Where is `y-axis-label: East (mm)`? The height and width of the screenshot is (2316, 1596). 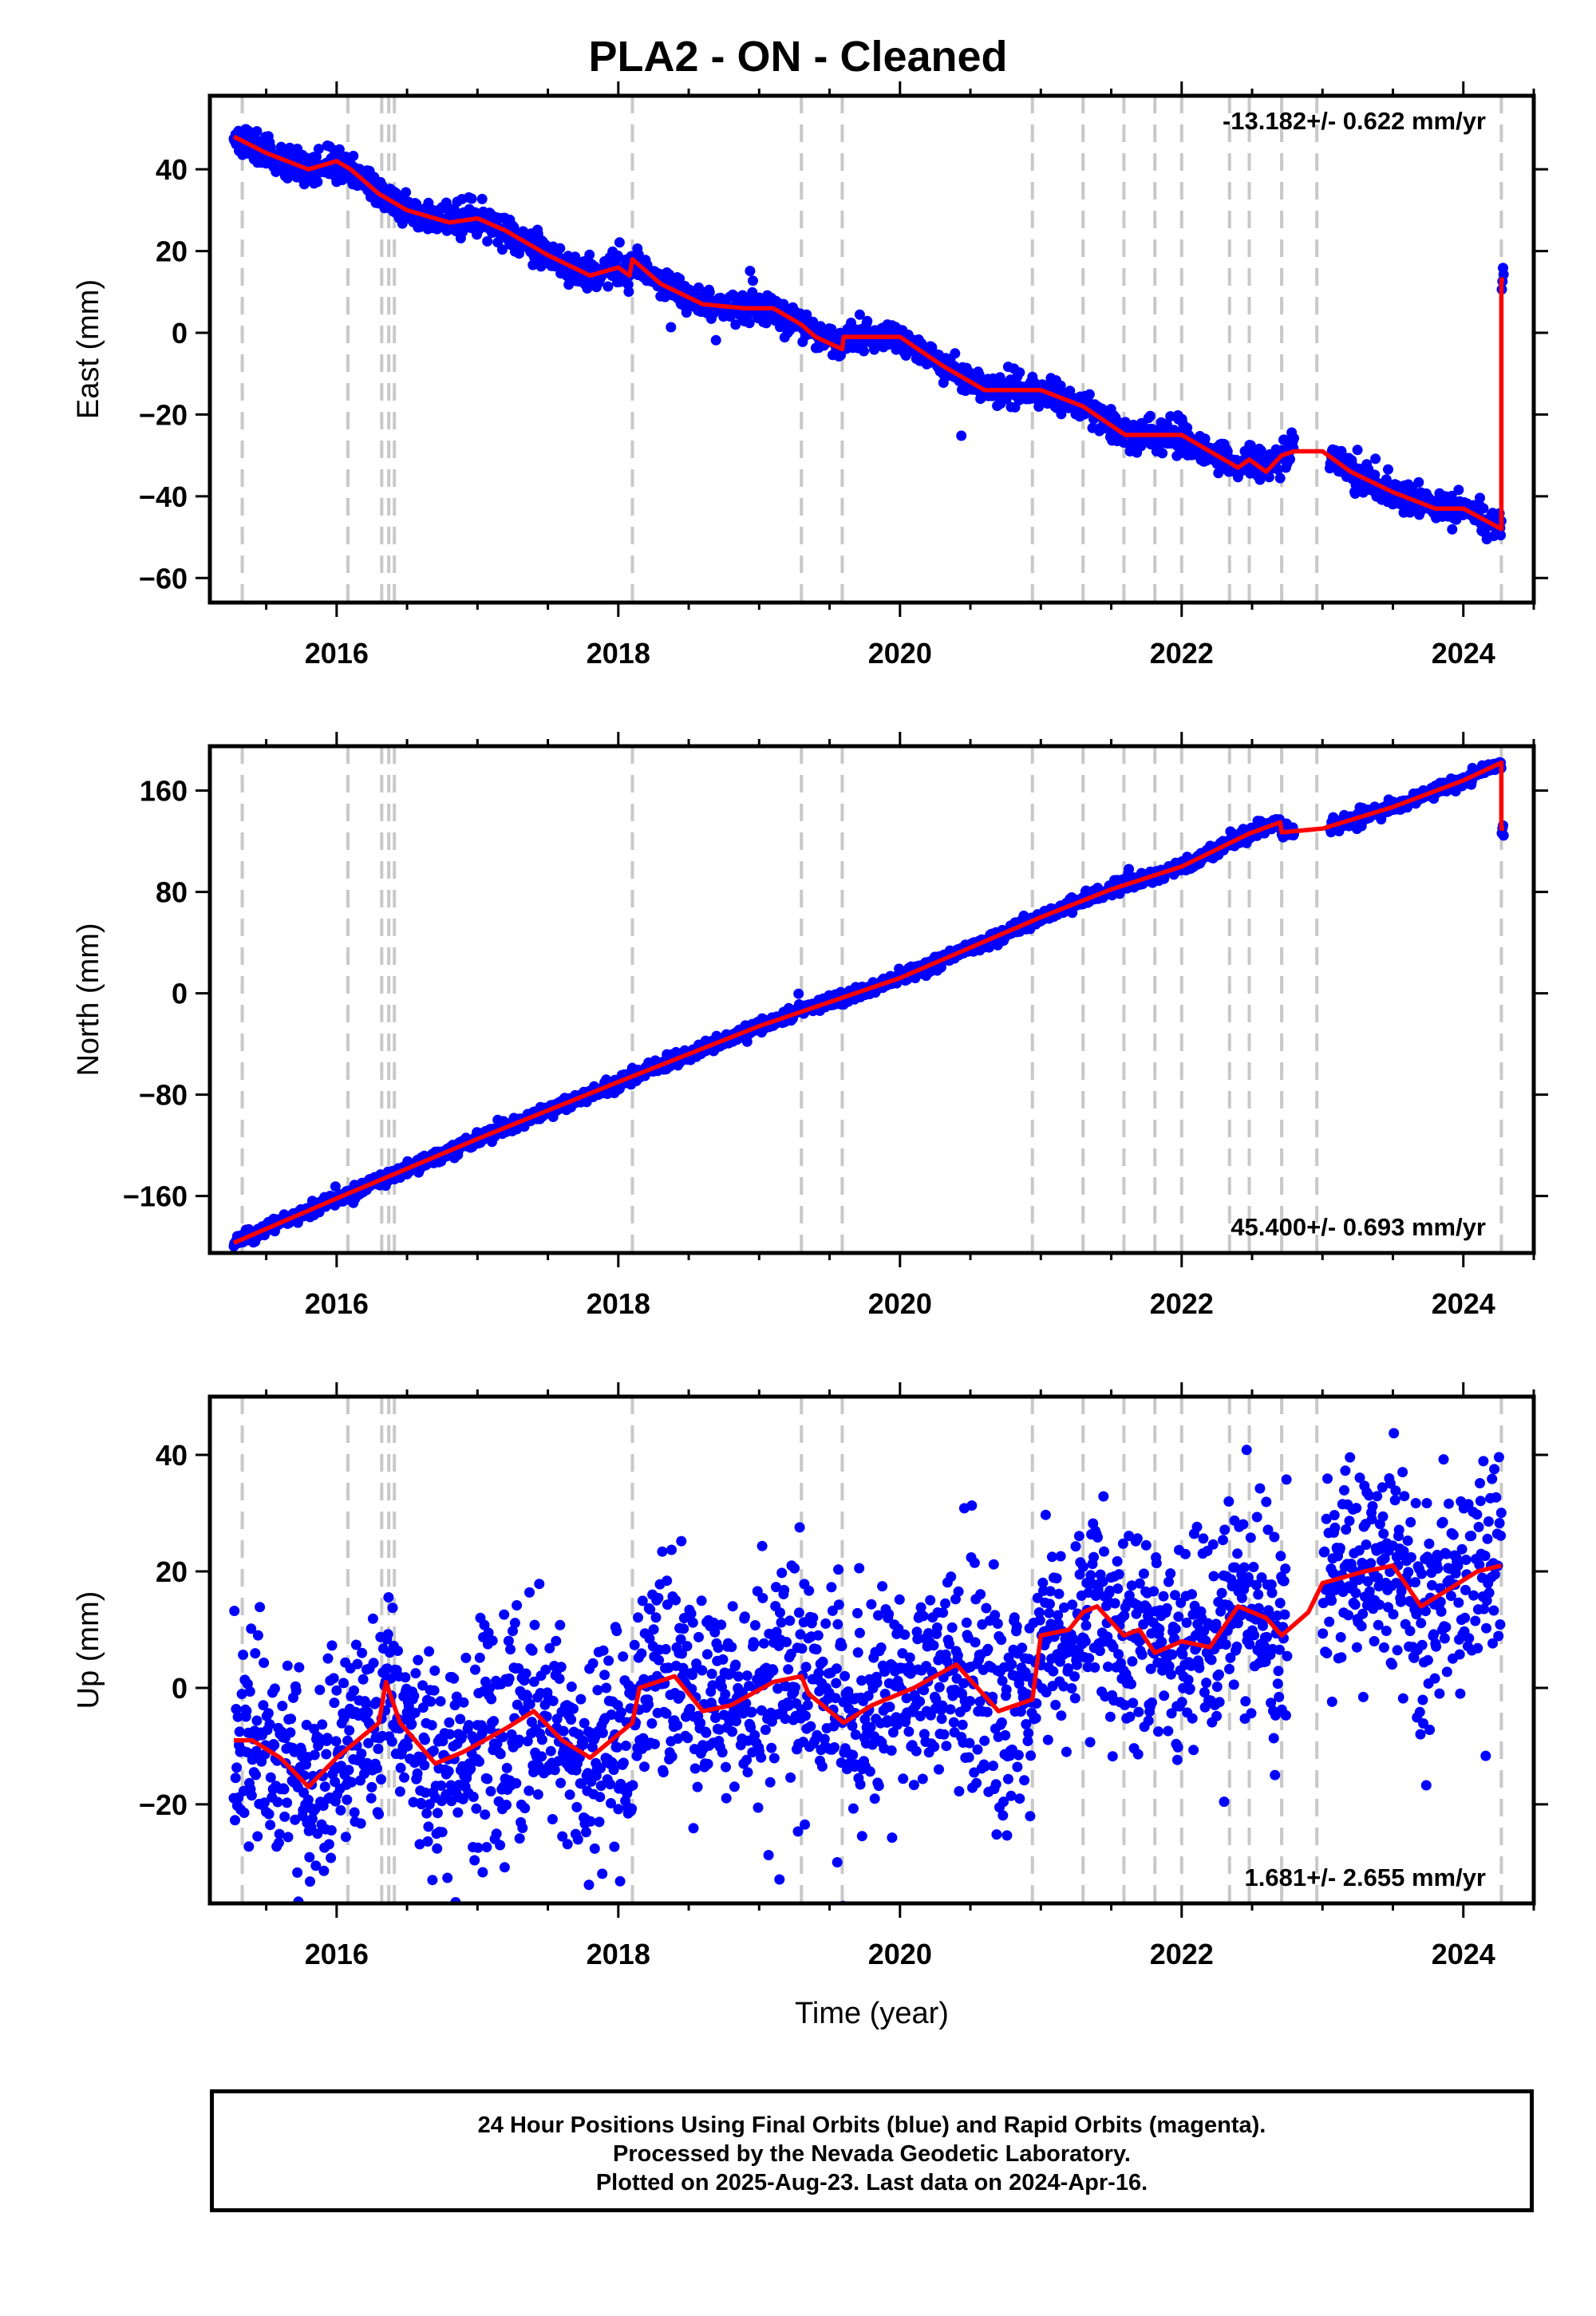
y-axis-label: East (mm) is located at coordinates (88, 349).